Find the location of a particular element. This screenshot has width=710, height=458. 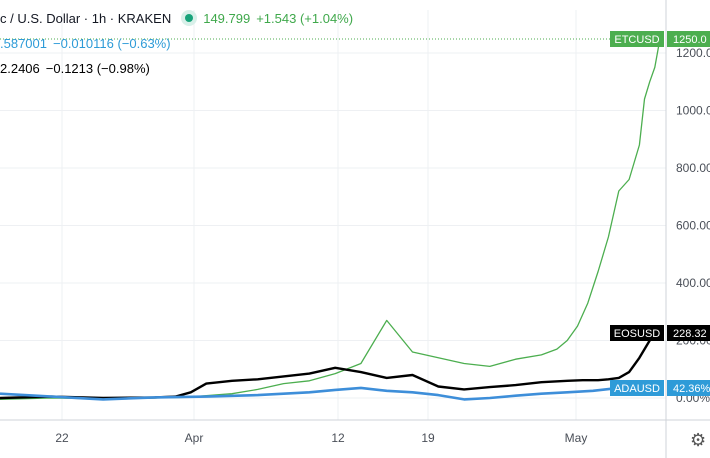

y-tick-label: 1200.00 is located at coordinates (693, 53).